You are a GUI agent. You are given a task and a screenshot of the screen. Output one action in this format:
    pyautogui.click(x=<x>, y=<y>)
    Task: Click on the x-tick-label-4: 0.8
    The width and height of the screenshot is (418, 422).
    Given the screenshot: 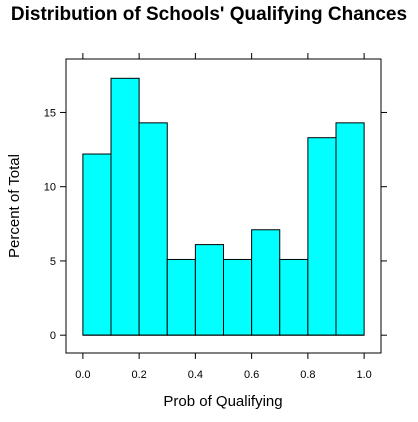 What is the action you would take?
    pyautogui.click(x=307, y=375)
    